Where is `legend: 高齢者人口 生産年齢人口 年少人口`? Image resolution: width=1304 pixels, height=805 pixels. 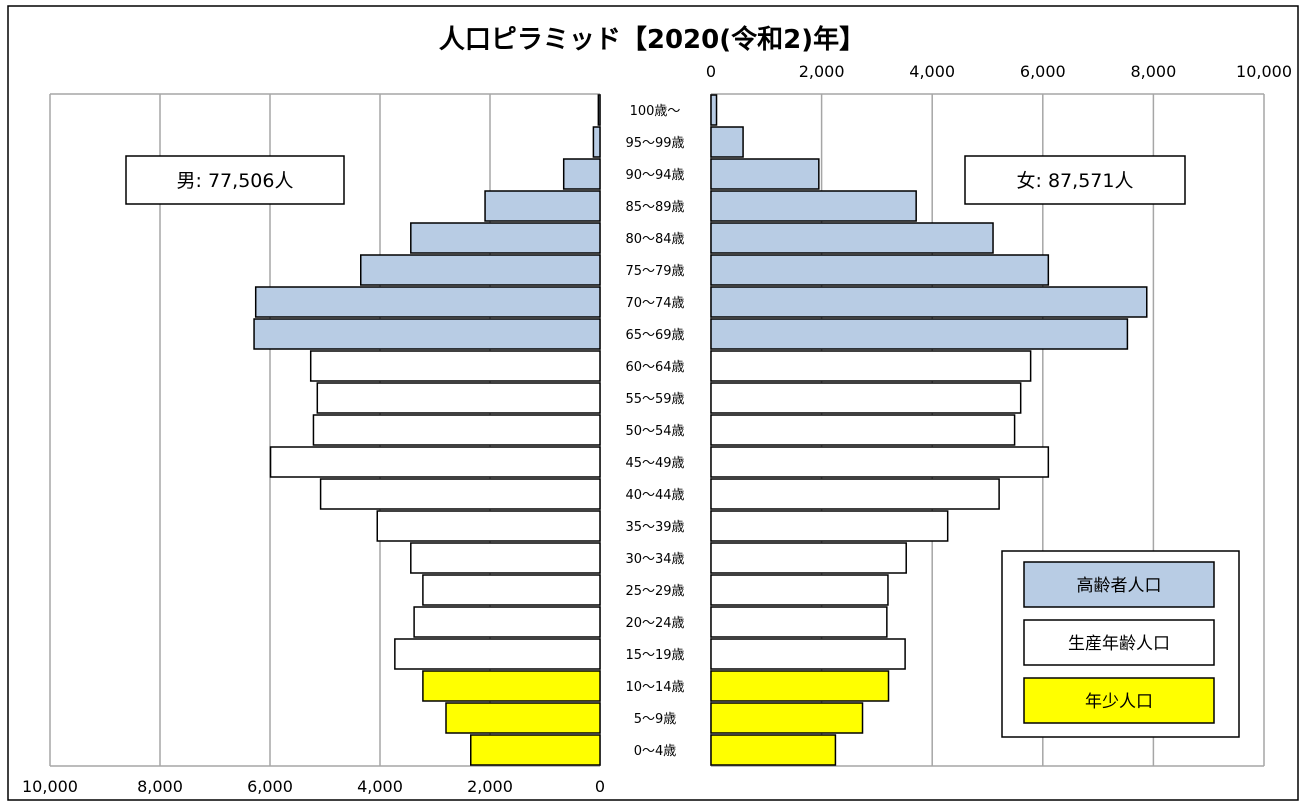
legend: 高齢者人口 生産年齢人口 年少人口 is located at coordinates (1120, 644).